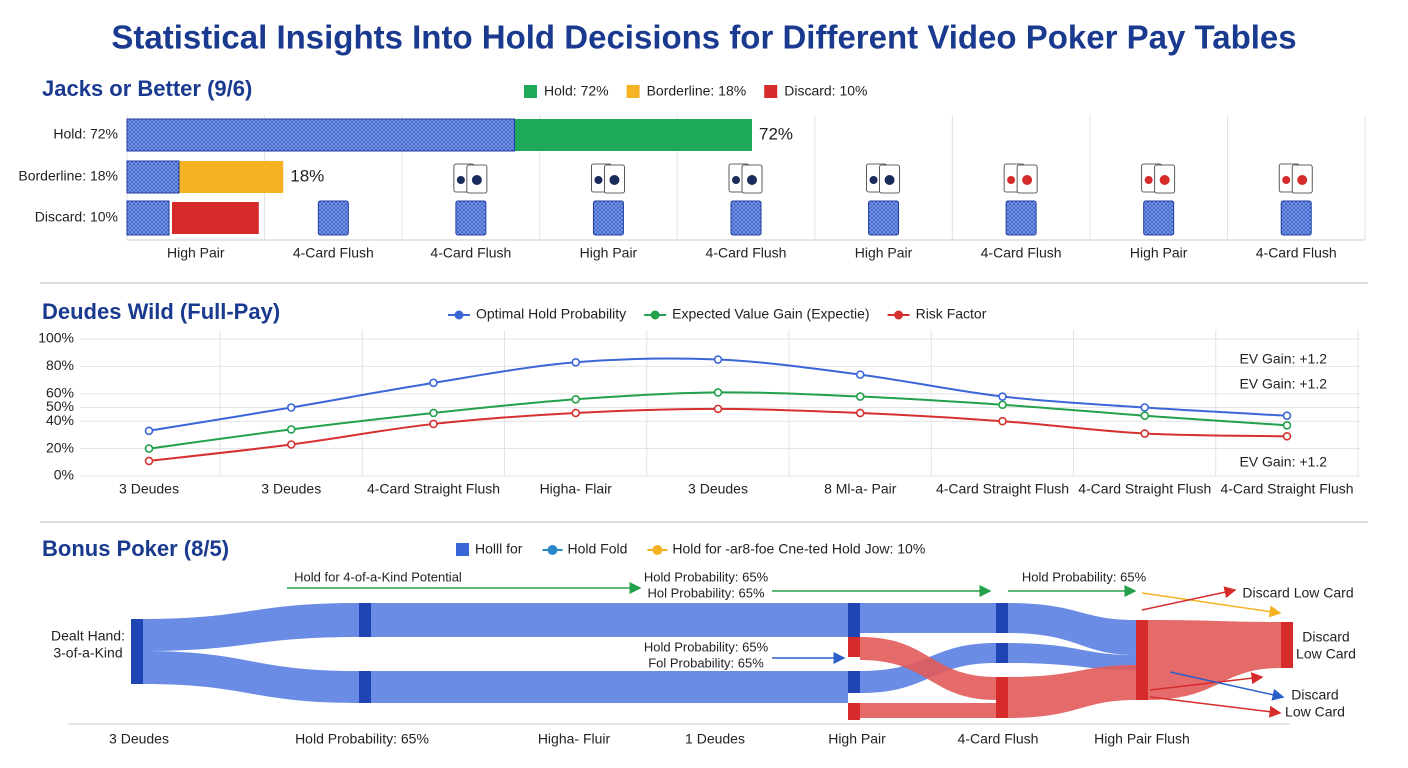 The width and height of the screenshot is (1408, 768). I want to click on annotation: Hold for 4-of-a-Kind Potential, so click(378, 576).